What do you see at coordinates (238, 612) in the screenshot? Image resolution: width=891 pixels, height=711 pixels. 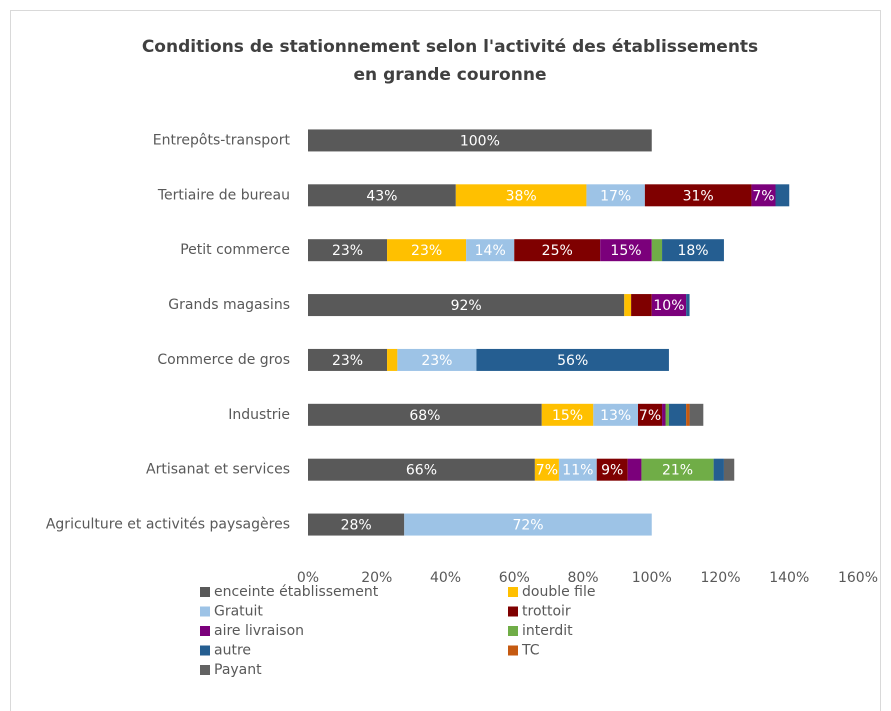 I see `legend-label: Gratuit` at bounding box center [238, 612].